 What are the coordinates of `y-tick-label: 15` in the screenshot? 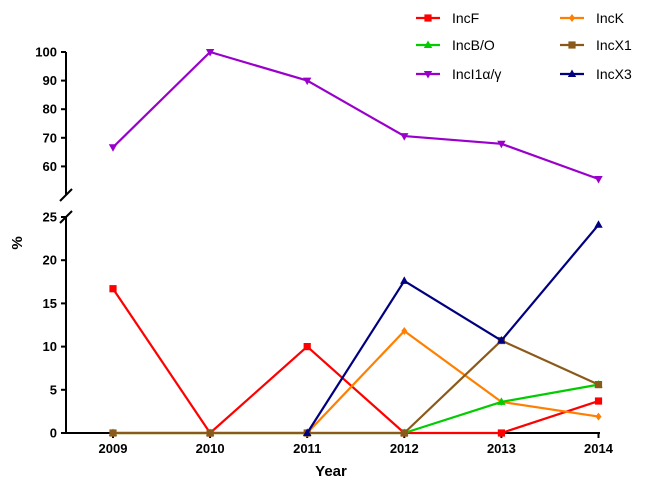 It's located at (50, 303).